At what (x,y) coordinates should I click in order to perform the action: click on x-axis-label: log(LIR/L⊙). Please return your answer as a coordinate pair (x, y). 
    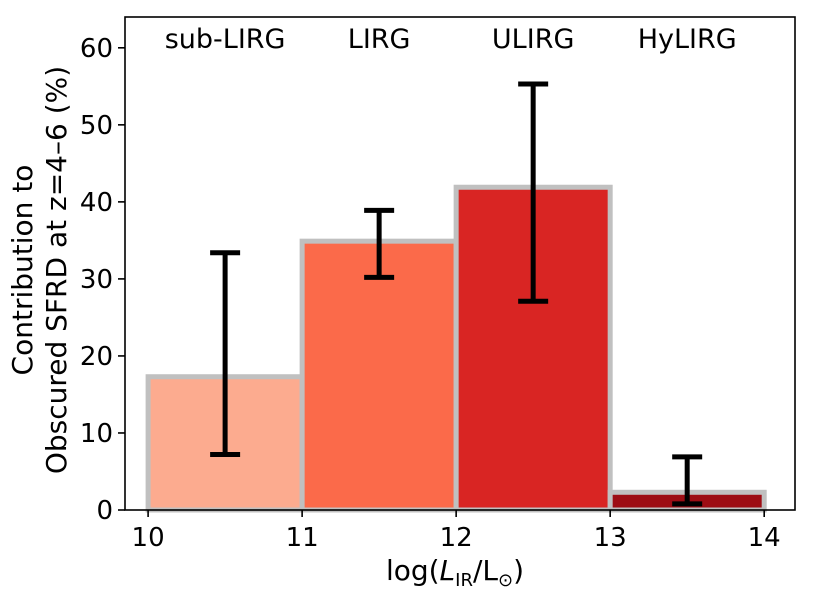
    Looking at the image, I should click on (455, 572).